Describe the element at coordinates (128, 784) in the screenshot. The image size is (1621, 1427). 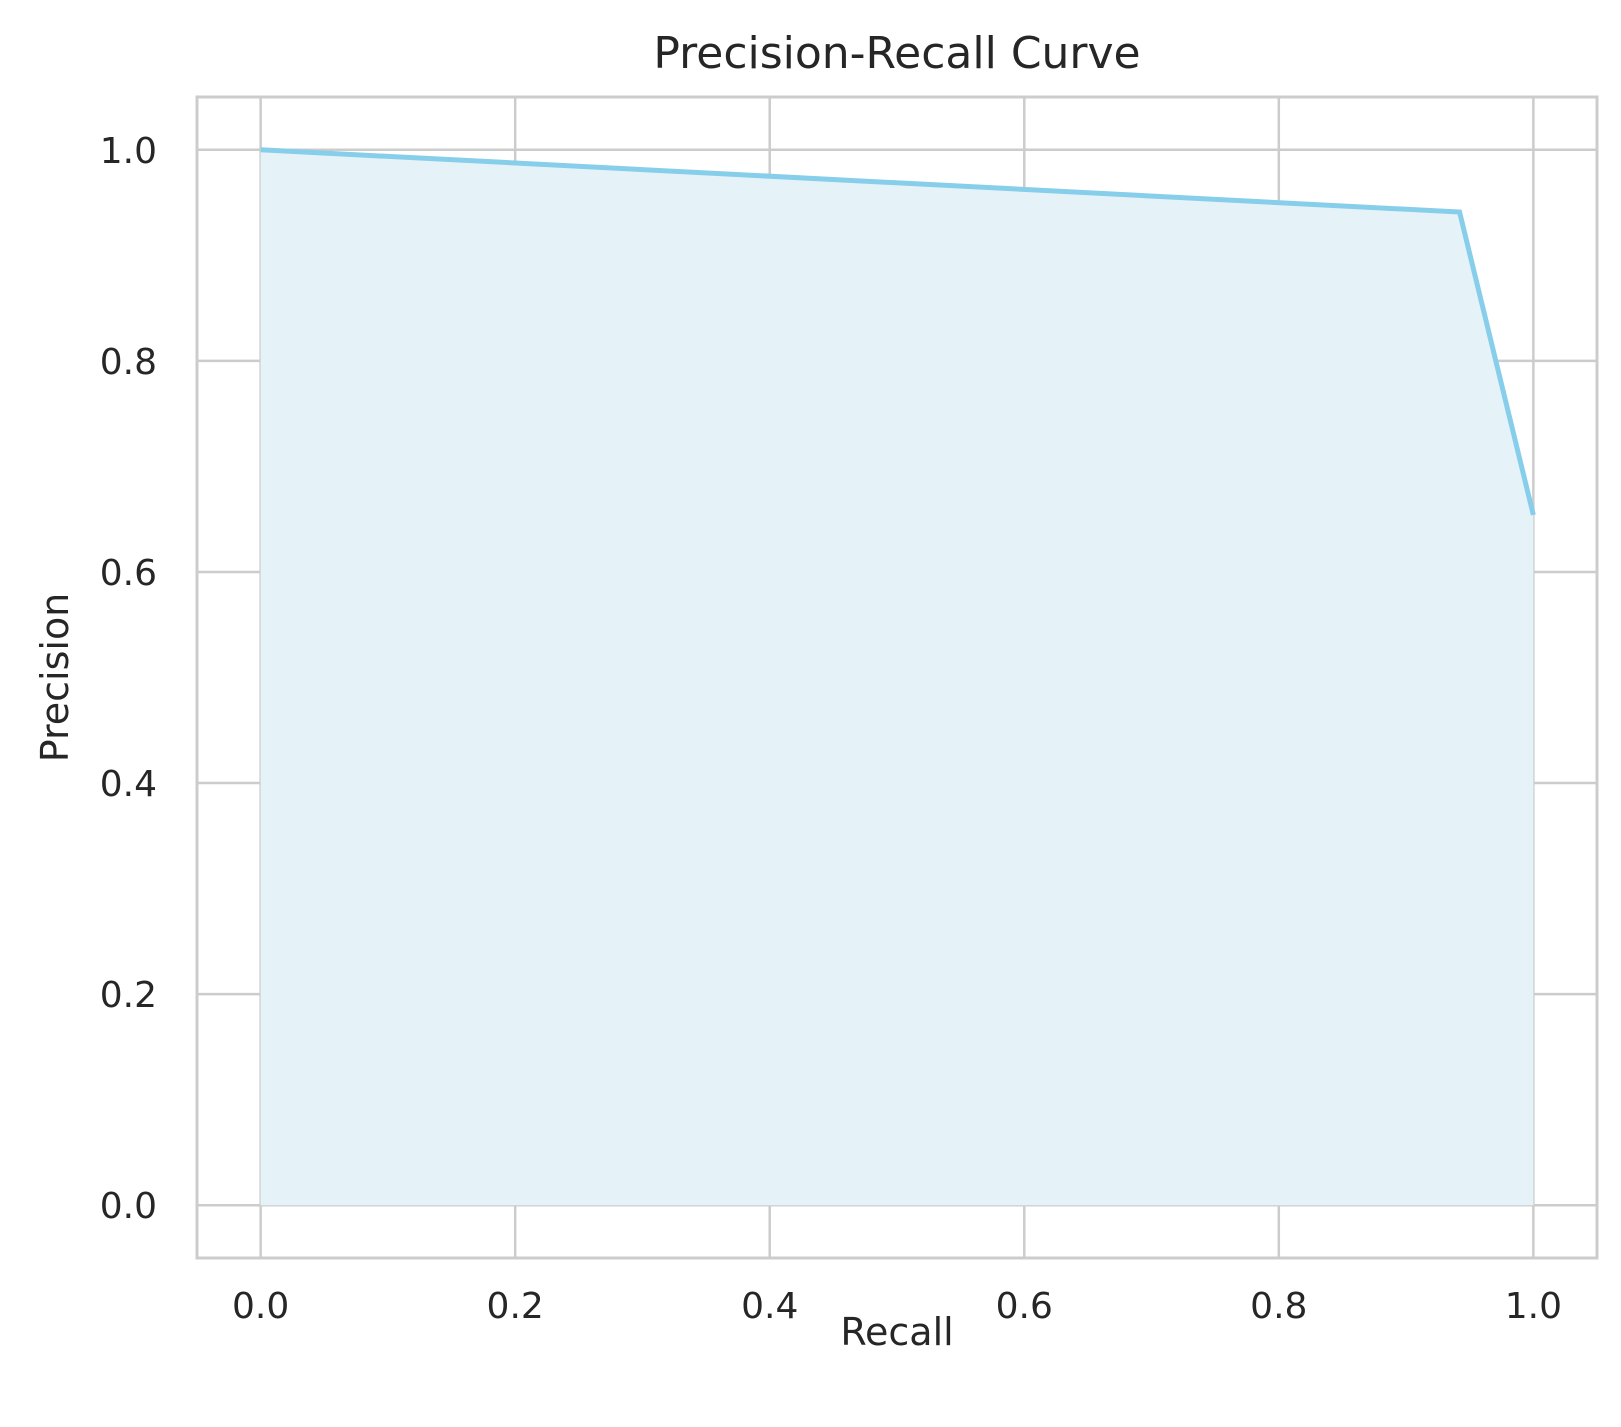
I see `y-tick-label: 0.4` at that location.